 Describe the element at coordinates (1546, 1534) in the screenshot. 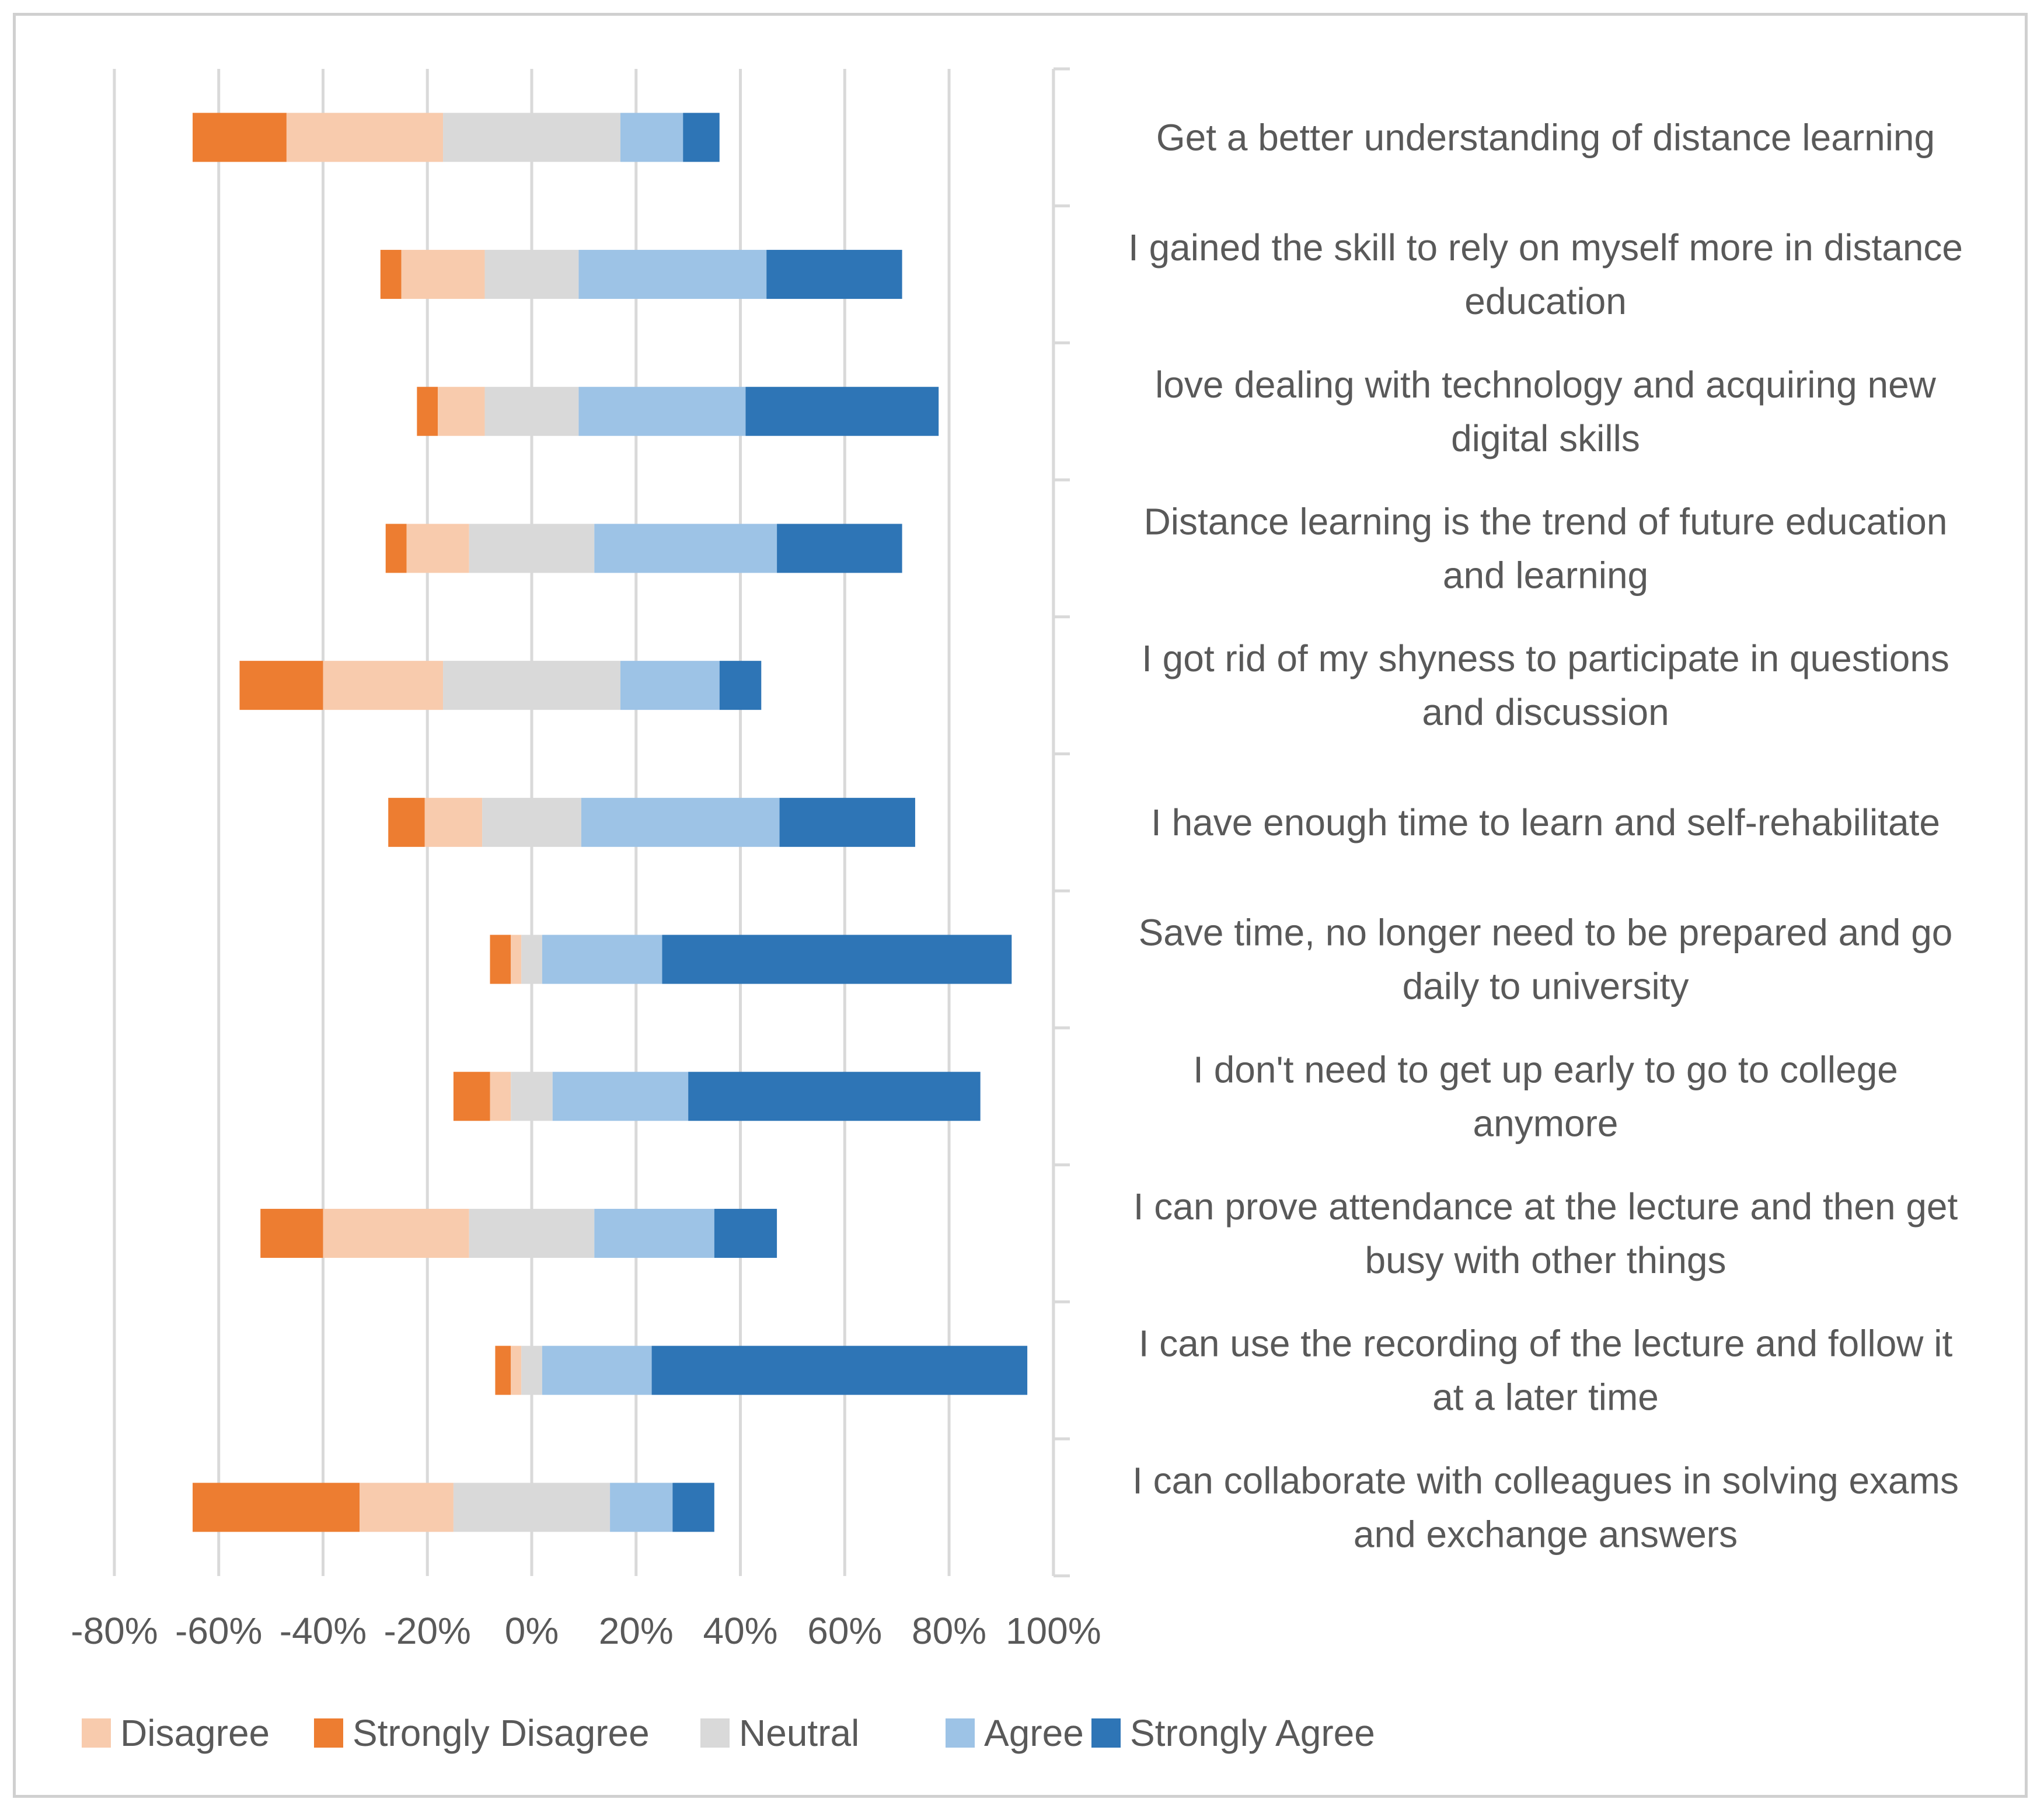

I see `category-label-line: and exchange answers` at that location.